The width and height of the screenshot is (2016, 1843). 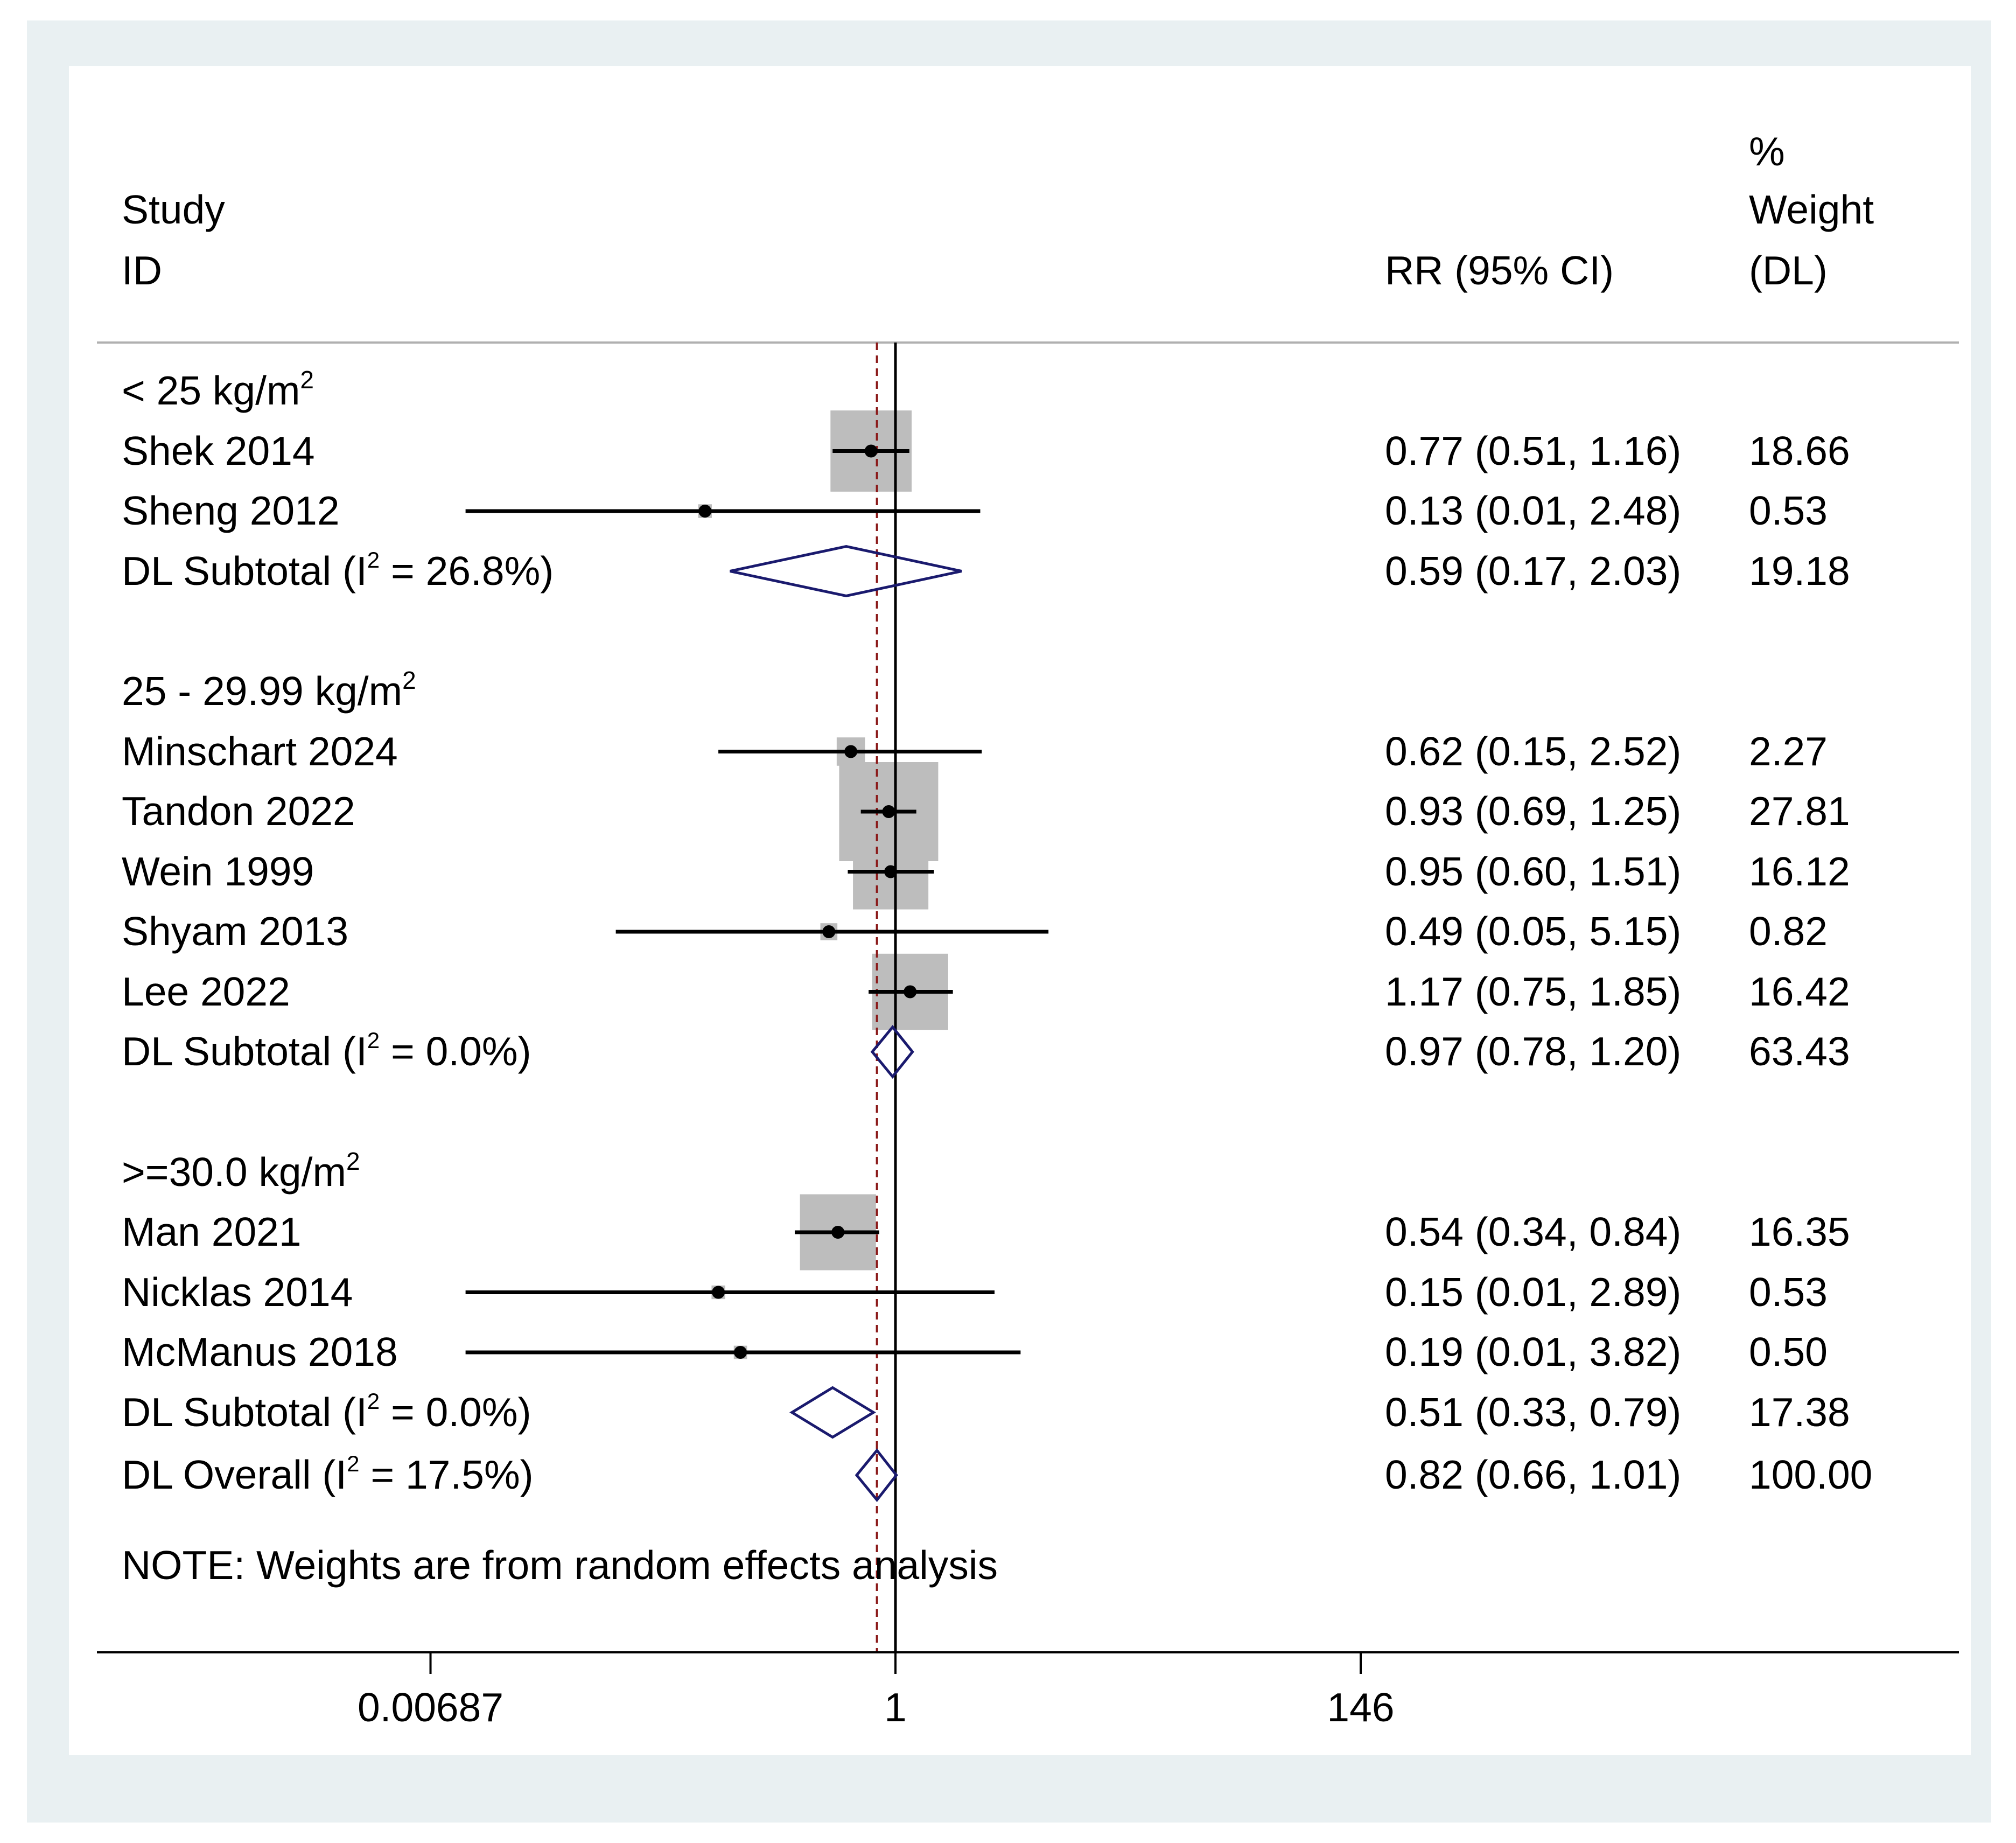 What do you see at coordinates (1360, 1707) in the screenshot?
I see `x-tick-label-2: 146` at bounding box center [1360, 1707].